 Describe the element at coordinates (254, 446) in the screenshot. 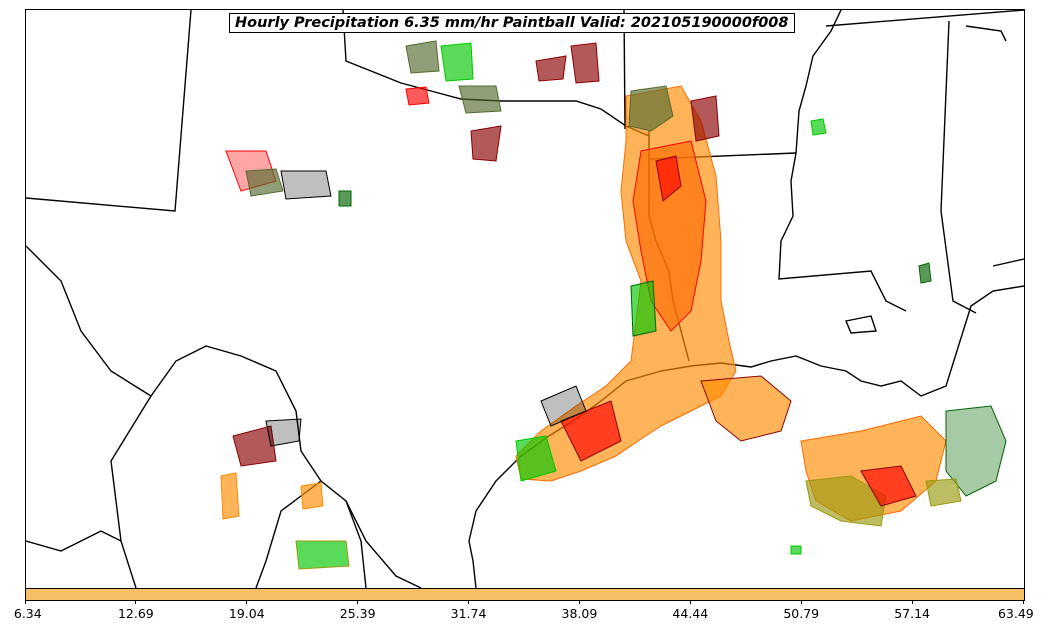

I see `precip-stx-darkred` at that location.